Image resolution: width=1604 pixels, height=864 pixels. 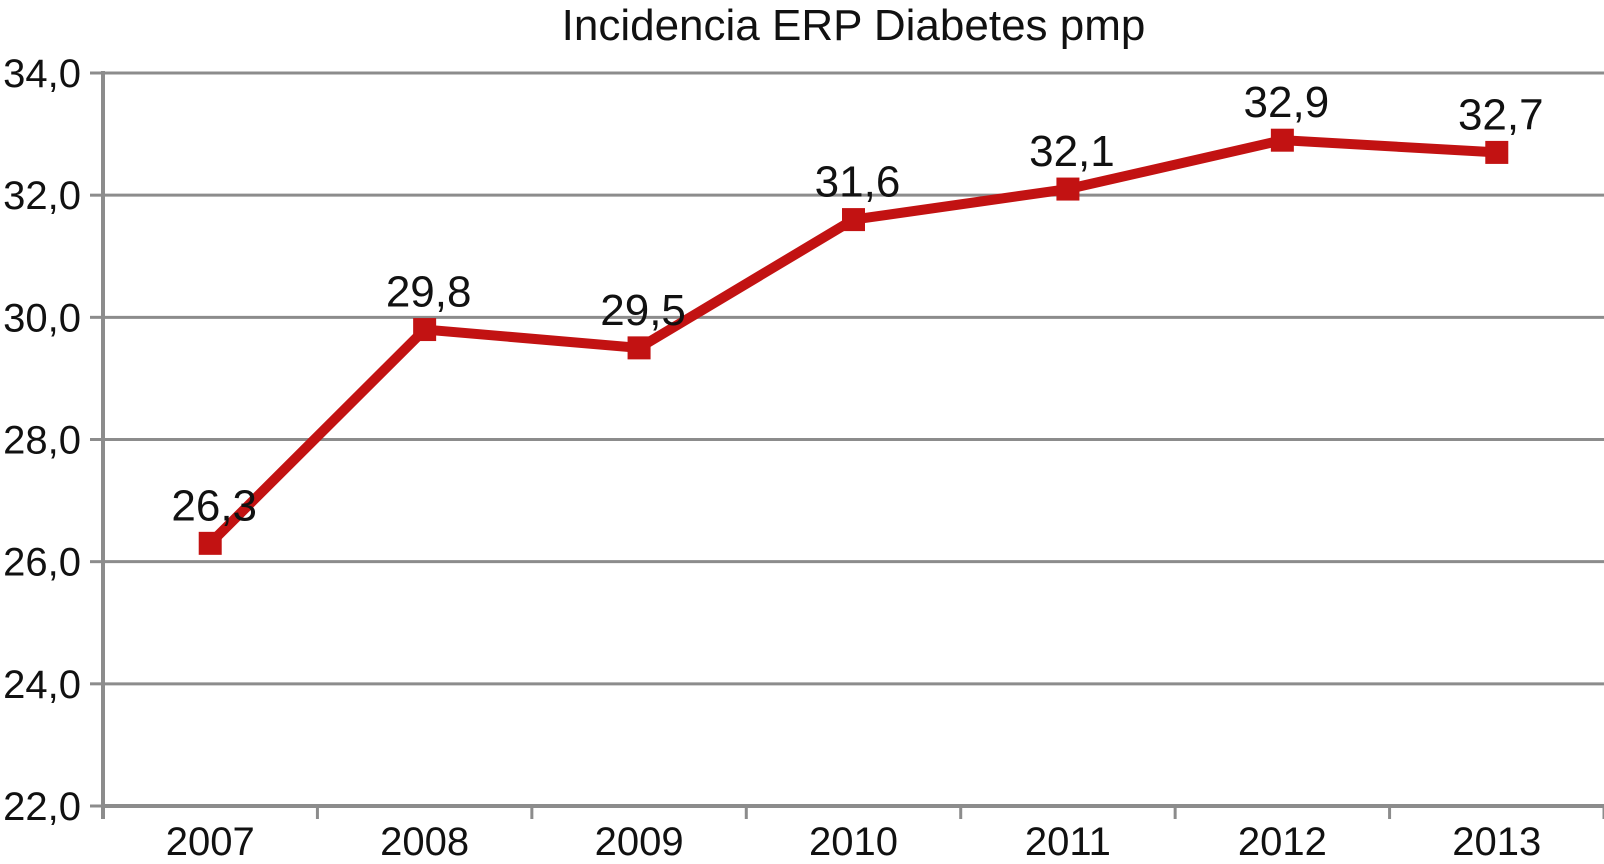 What do you see at coordinates (42, 196) in the screenshot?
I see `y-axis-tick-label: 32,0` at bounding box center [42, 196].